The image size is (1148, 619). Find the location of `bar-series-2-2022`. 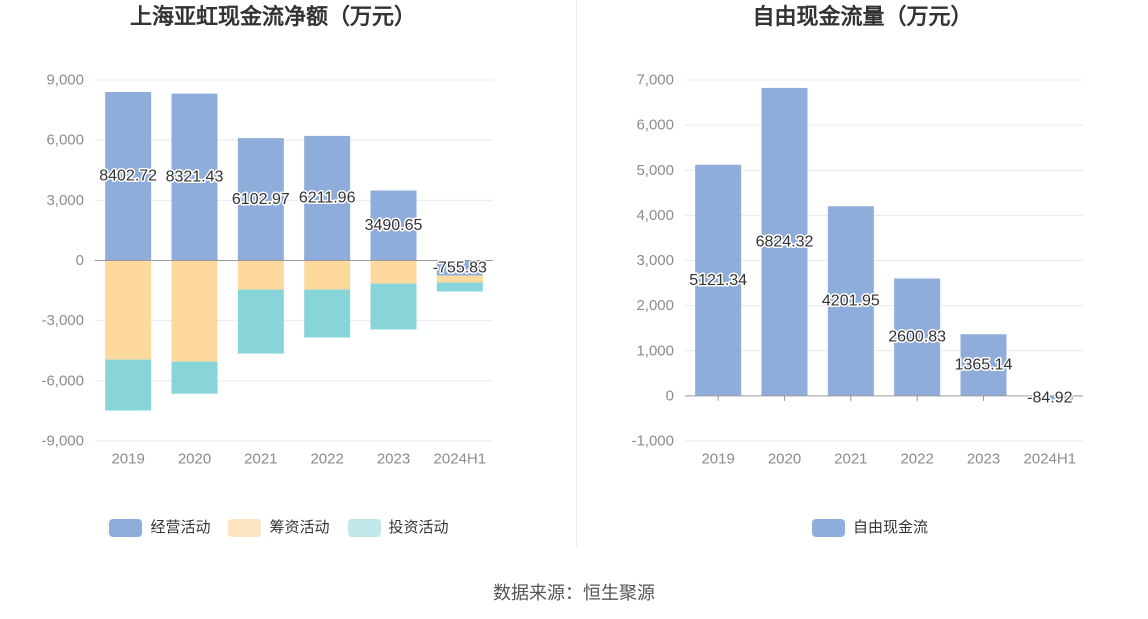

bar-series-2-2022 is located at coordinates (327, 275).